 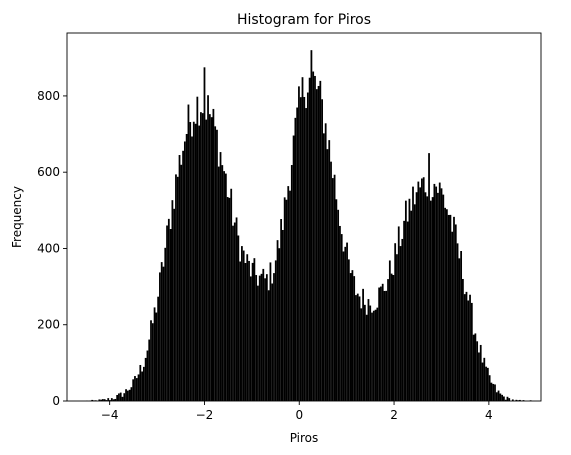 What do you see at coordinates (304, 20) in the screenshot?
I see `chart-title: Histogram for Piros` at bounding box center [304, 20].